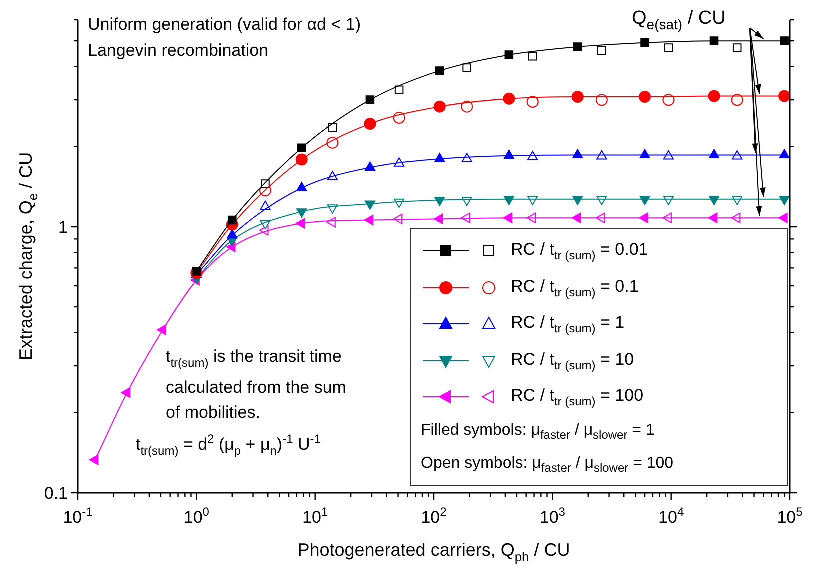 The width and height of the screenshot is (820, 574). What do you see at coordinates (547, 465) in the screenshot?
I see `annotation: Open symbols: μ$_{faster}$ / μ$_{slower}$ = 100` at bounding box center [547, 465].